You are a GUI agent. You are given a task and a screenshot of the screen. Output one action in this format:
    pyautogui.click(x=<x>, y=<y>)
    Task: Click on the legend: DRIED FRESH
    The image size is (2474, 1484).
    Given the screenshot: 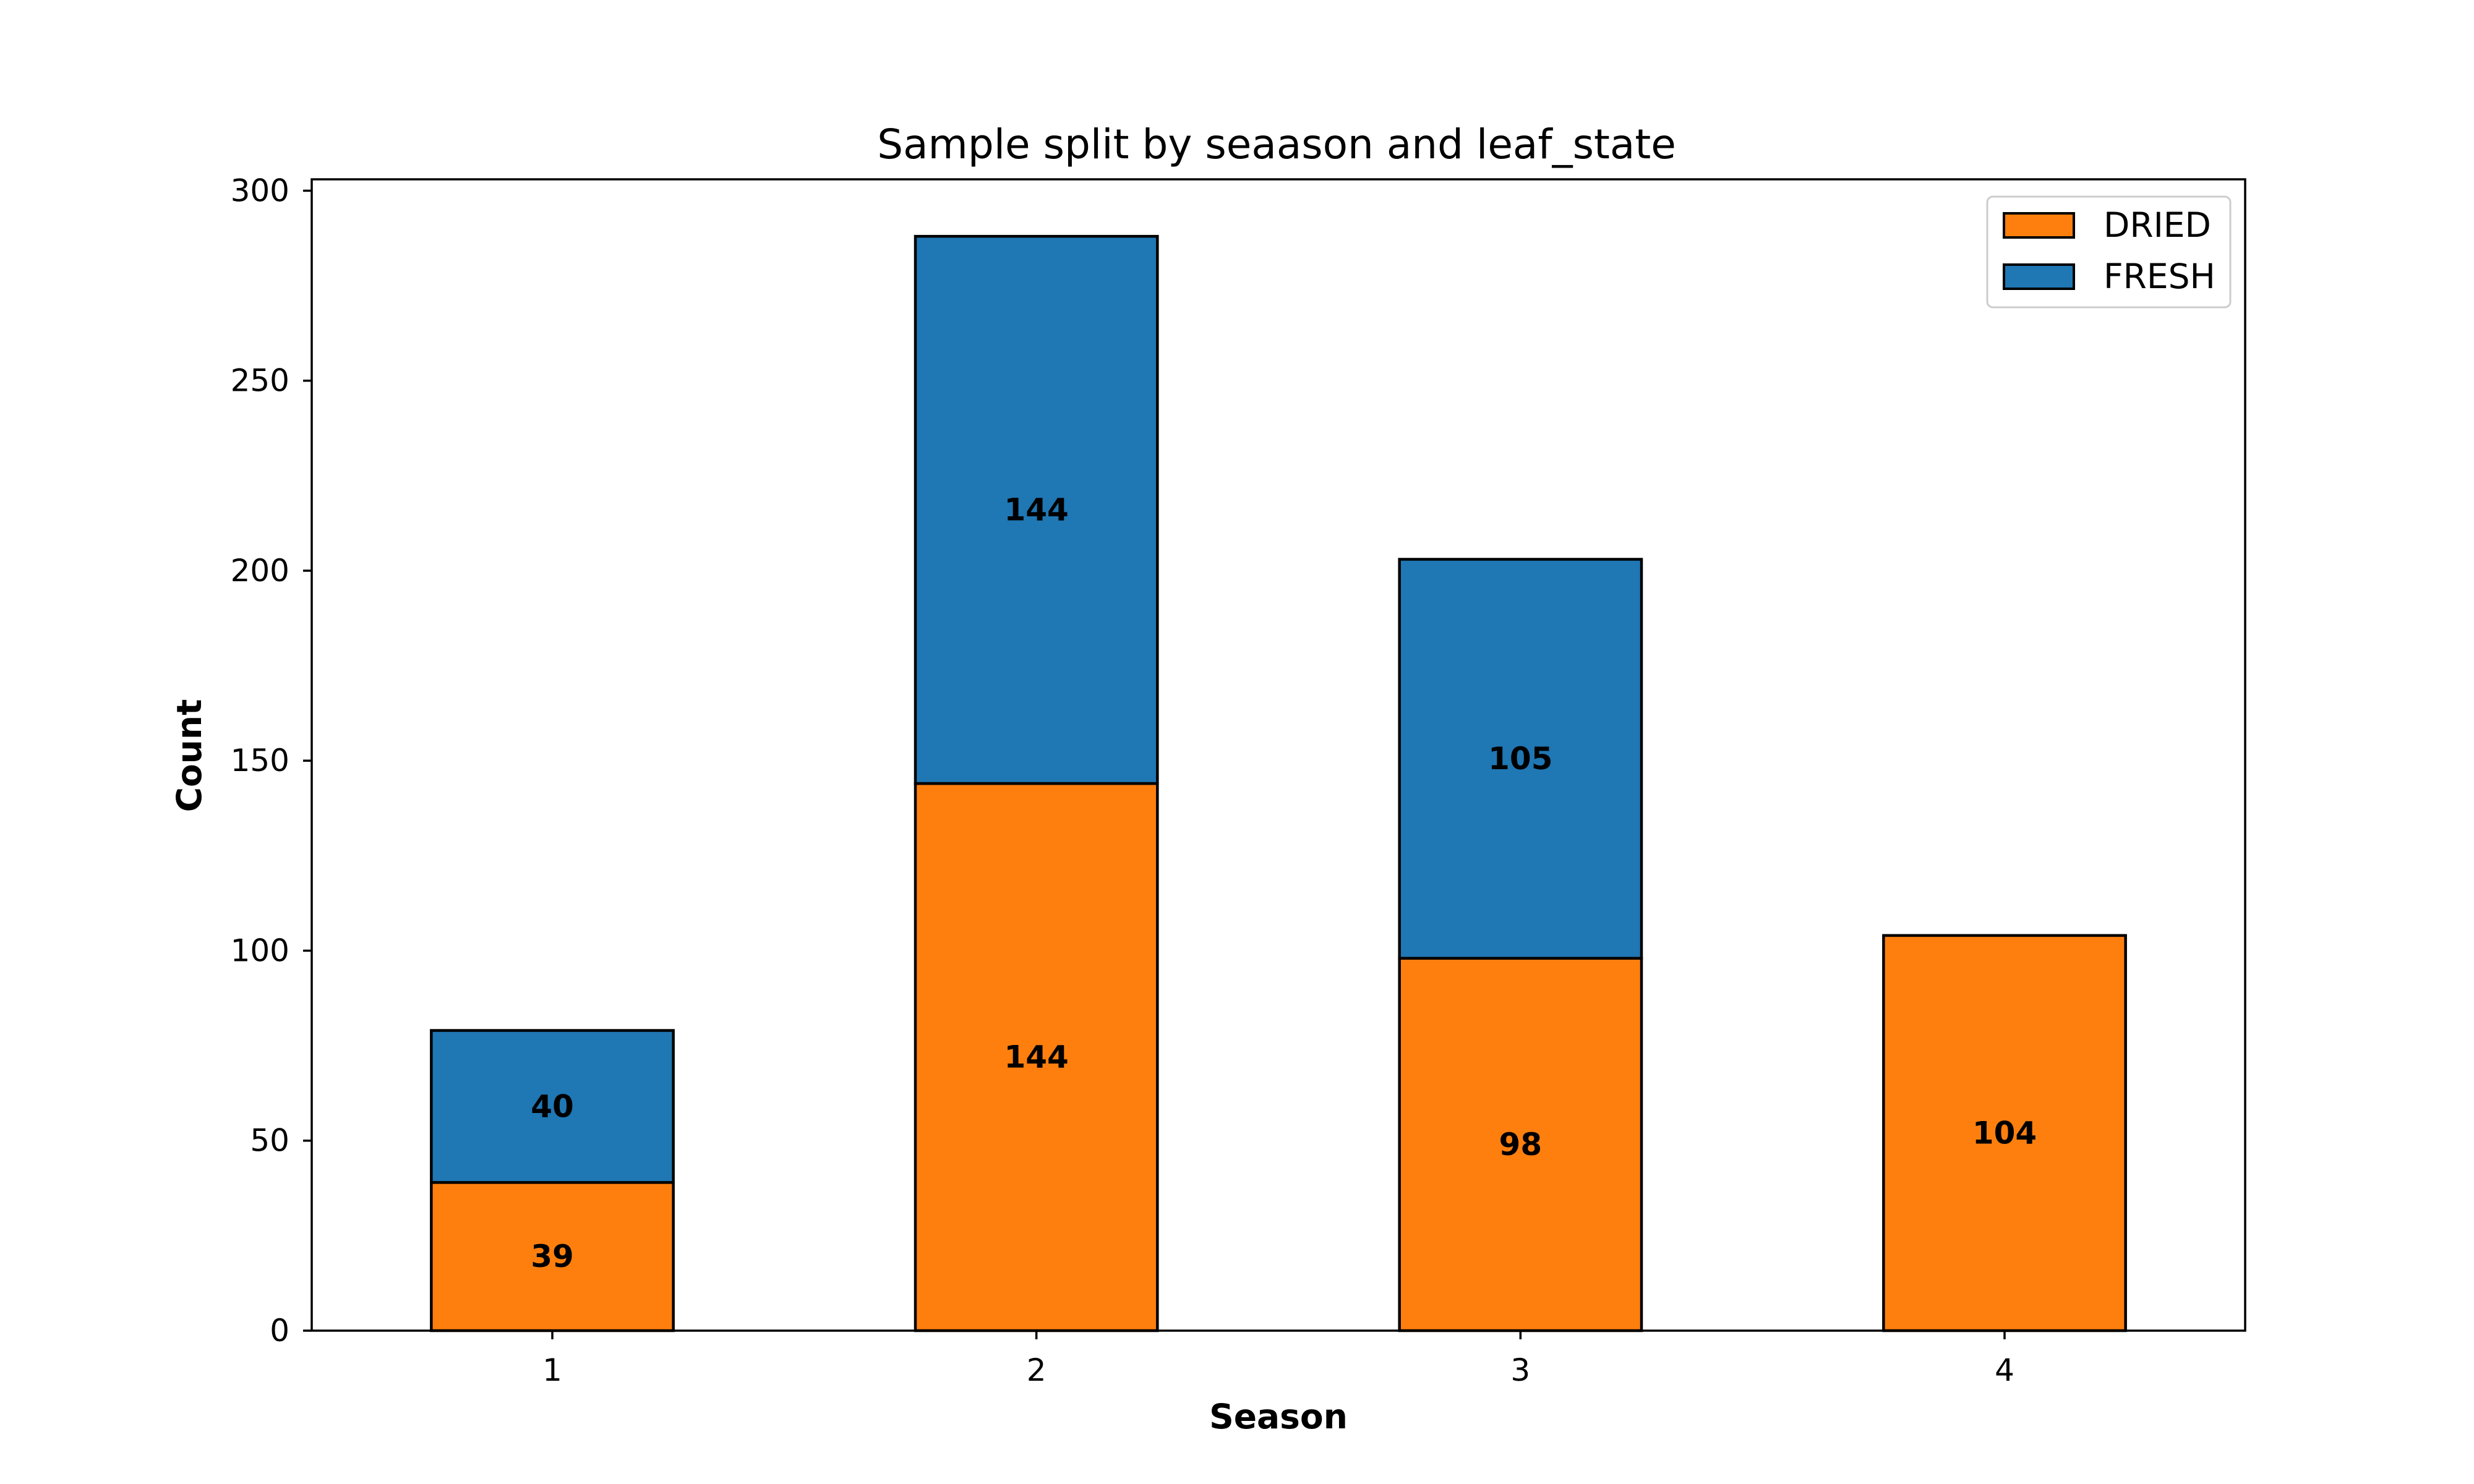 What is the action you would take?
    pyautogui.click(x=2109, y=252)
    